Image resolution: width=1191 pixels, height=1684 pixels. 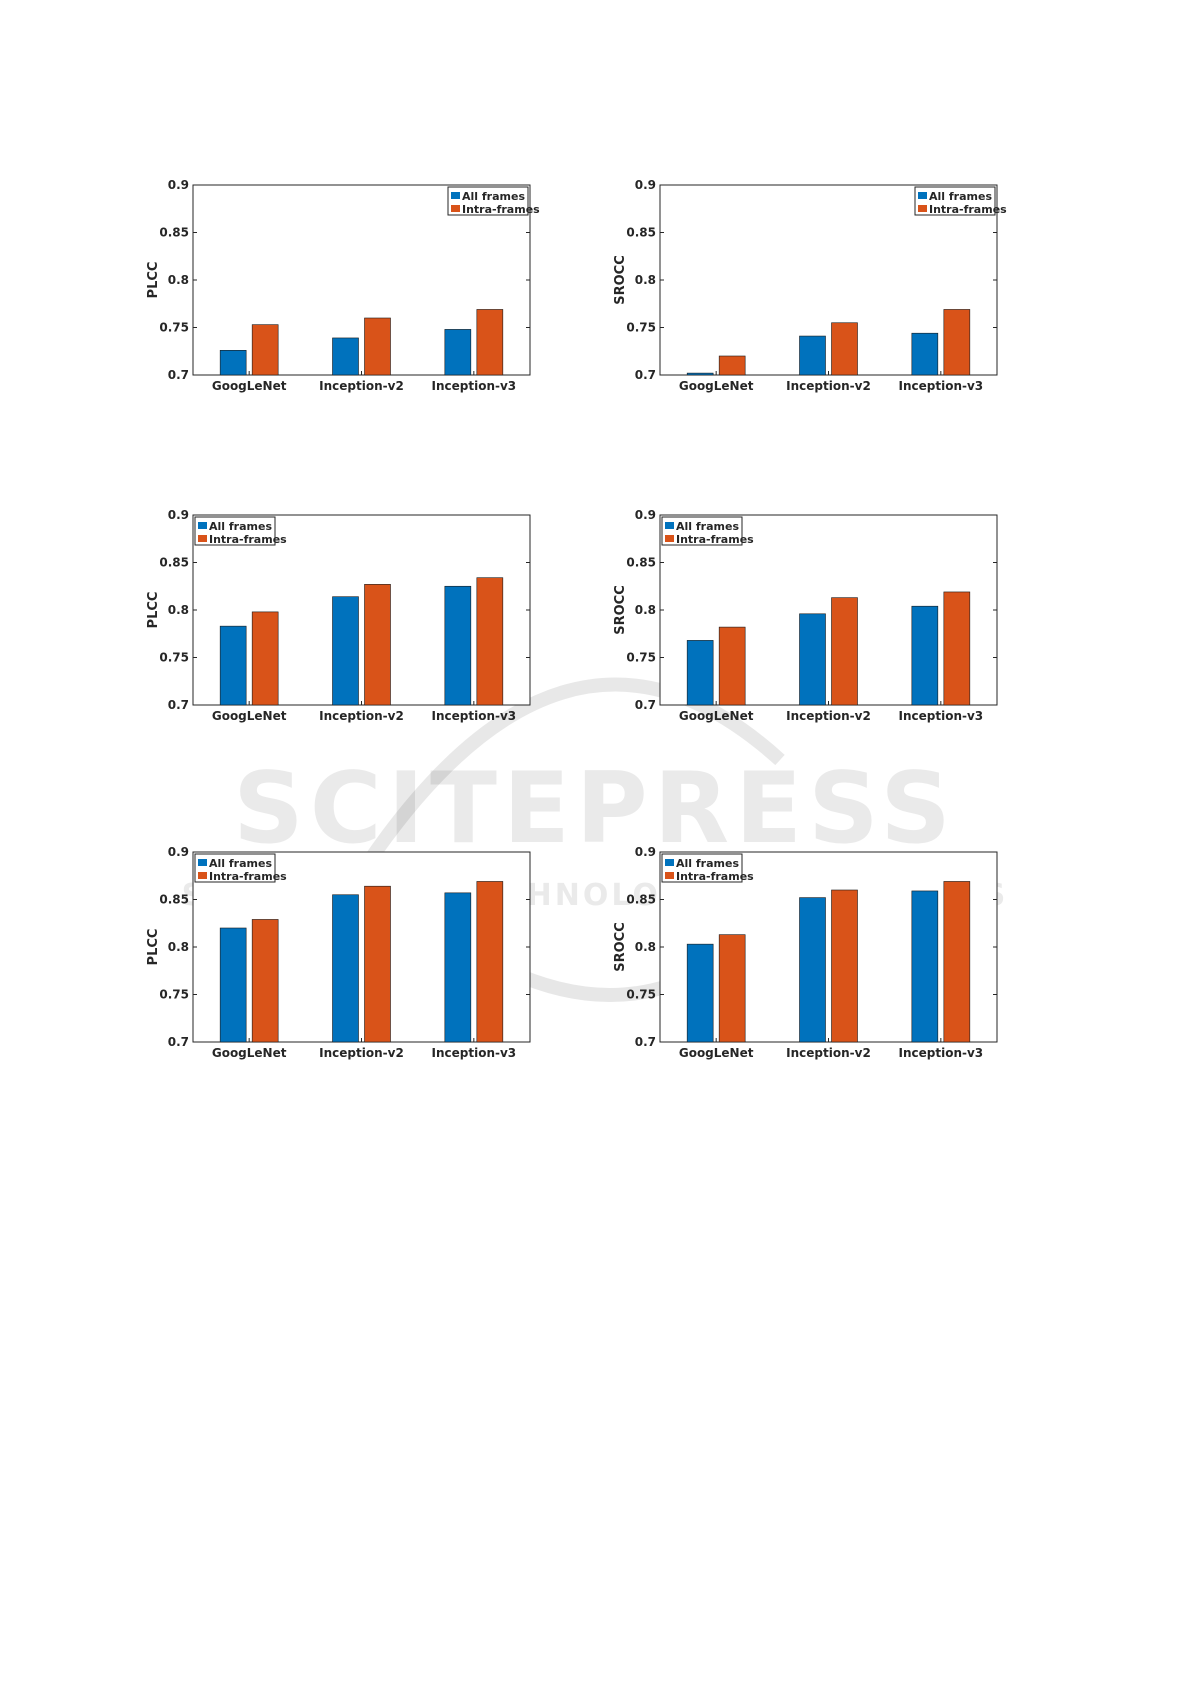 What do you see at coordinates (153, 947) in the screenshot?
I see `y-axis-label: PLCC` at bounding box center [153, 947].